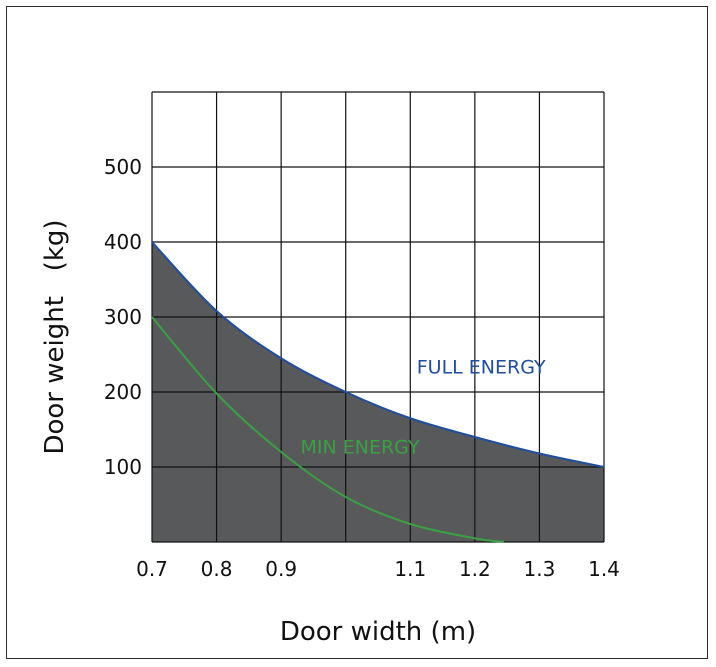  What do you see at coordinates (281, 569) in the screenshot?
I see `x-tick-label: 0.9` at bounding box center [281, 569].